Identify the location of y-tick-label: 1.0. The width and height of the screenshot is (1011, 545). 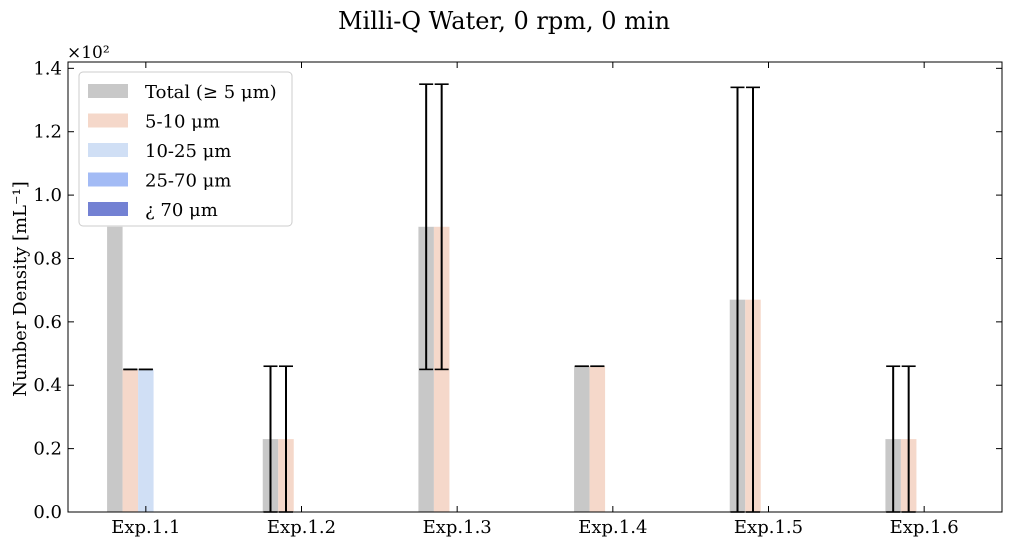
(47, 195).